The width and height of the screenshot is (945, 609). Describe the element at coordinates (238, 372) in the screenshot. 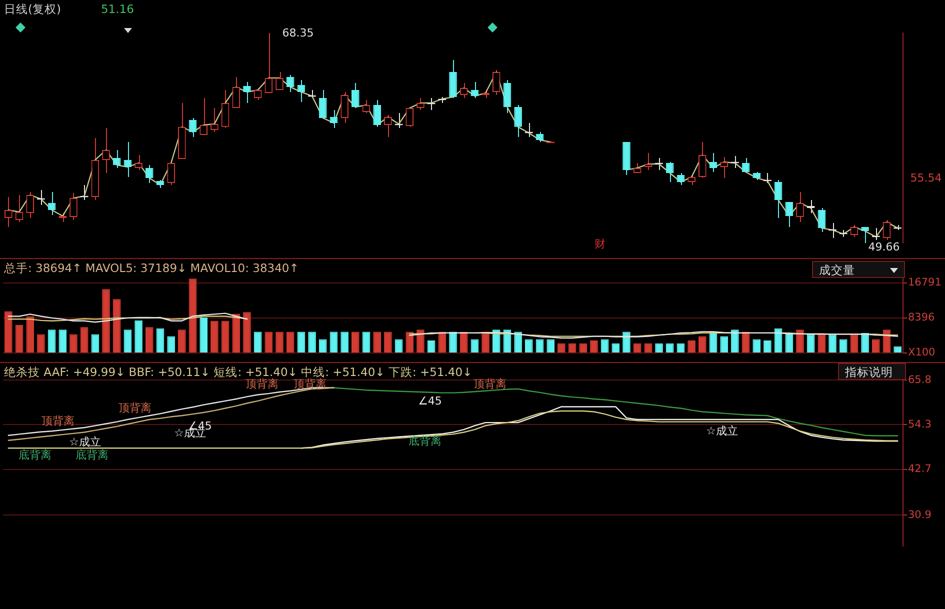

I see `chart-title: 绝杀技 AAF: +49.99↓ BBF: +50.11↓ 短线: +51.40↓ 中线: +51.40↓ 下跌: +51.40↓` at that location.